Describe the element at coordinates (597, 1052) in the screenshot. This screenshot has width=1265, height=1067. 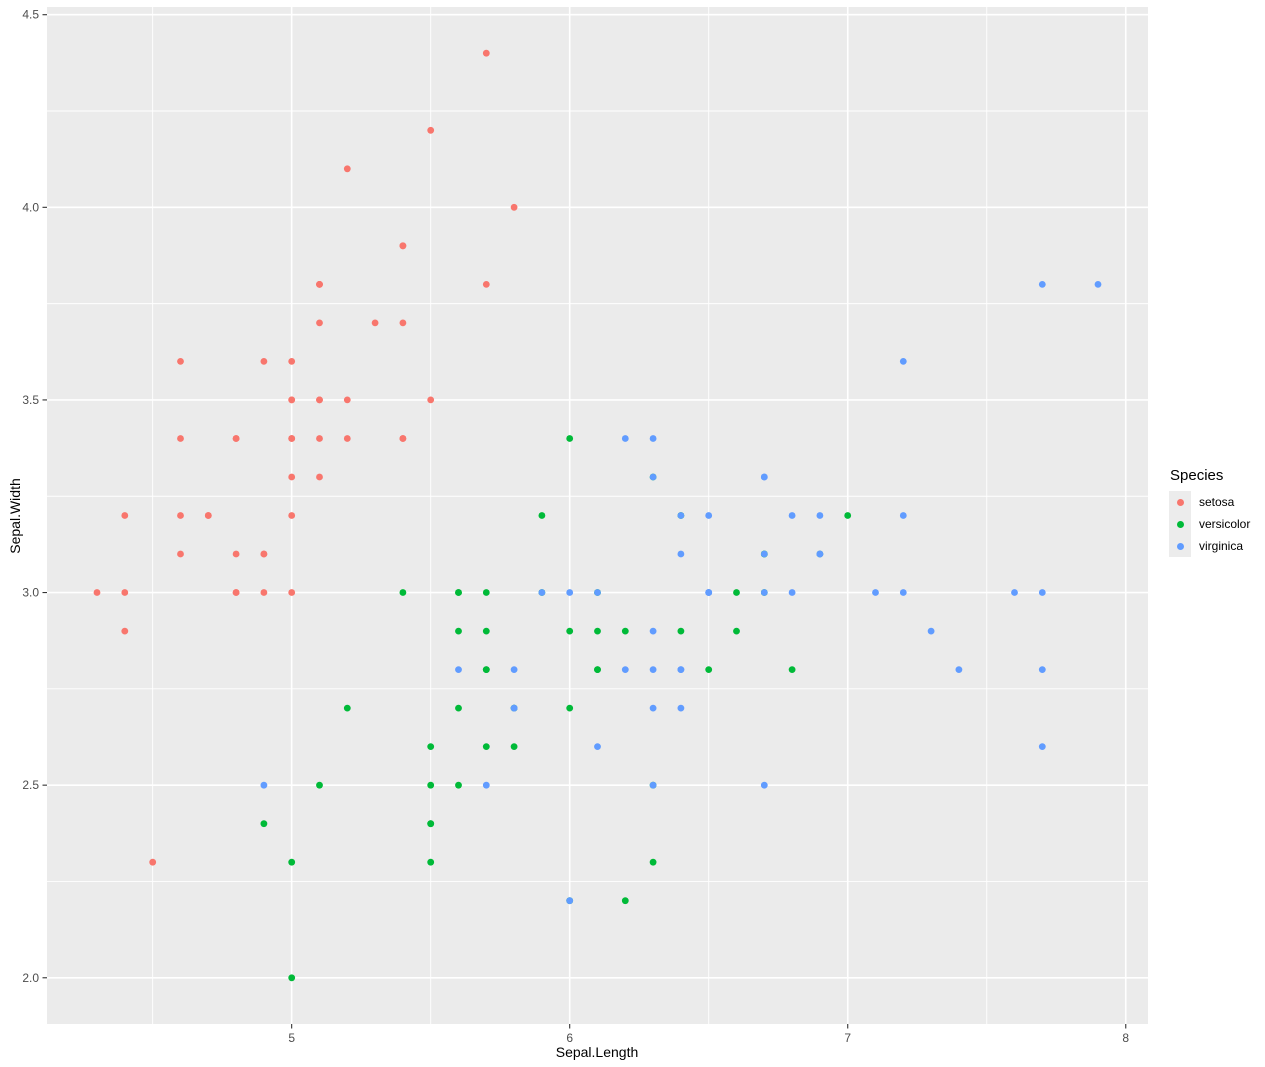
I see `x-axis-title: Sepal.Length` at that location.